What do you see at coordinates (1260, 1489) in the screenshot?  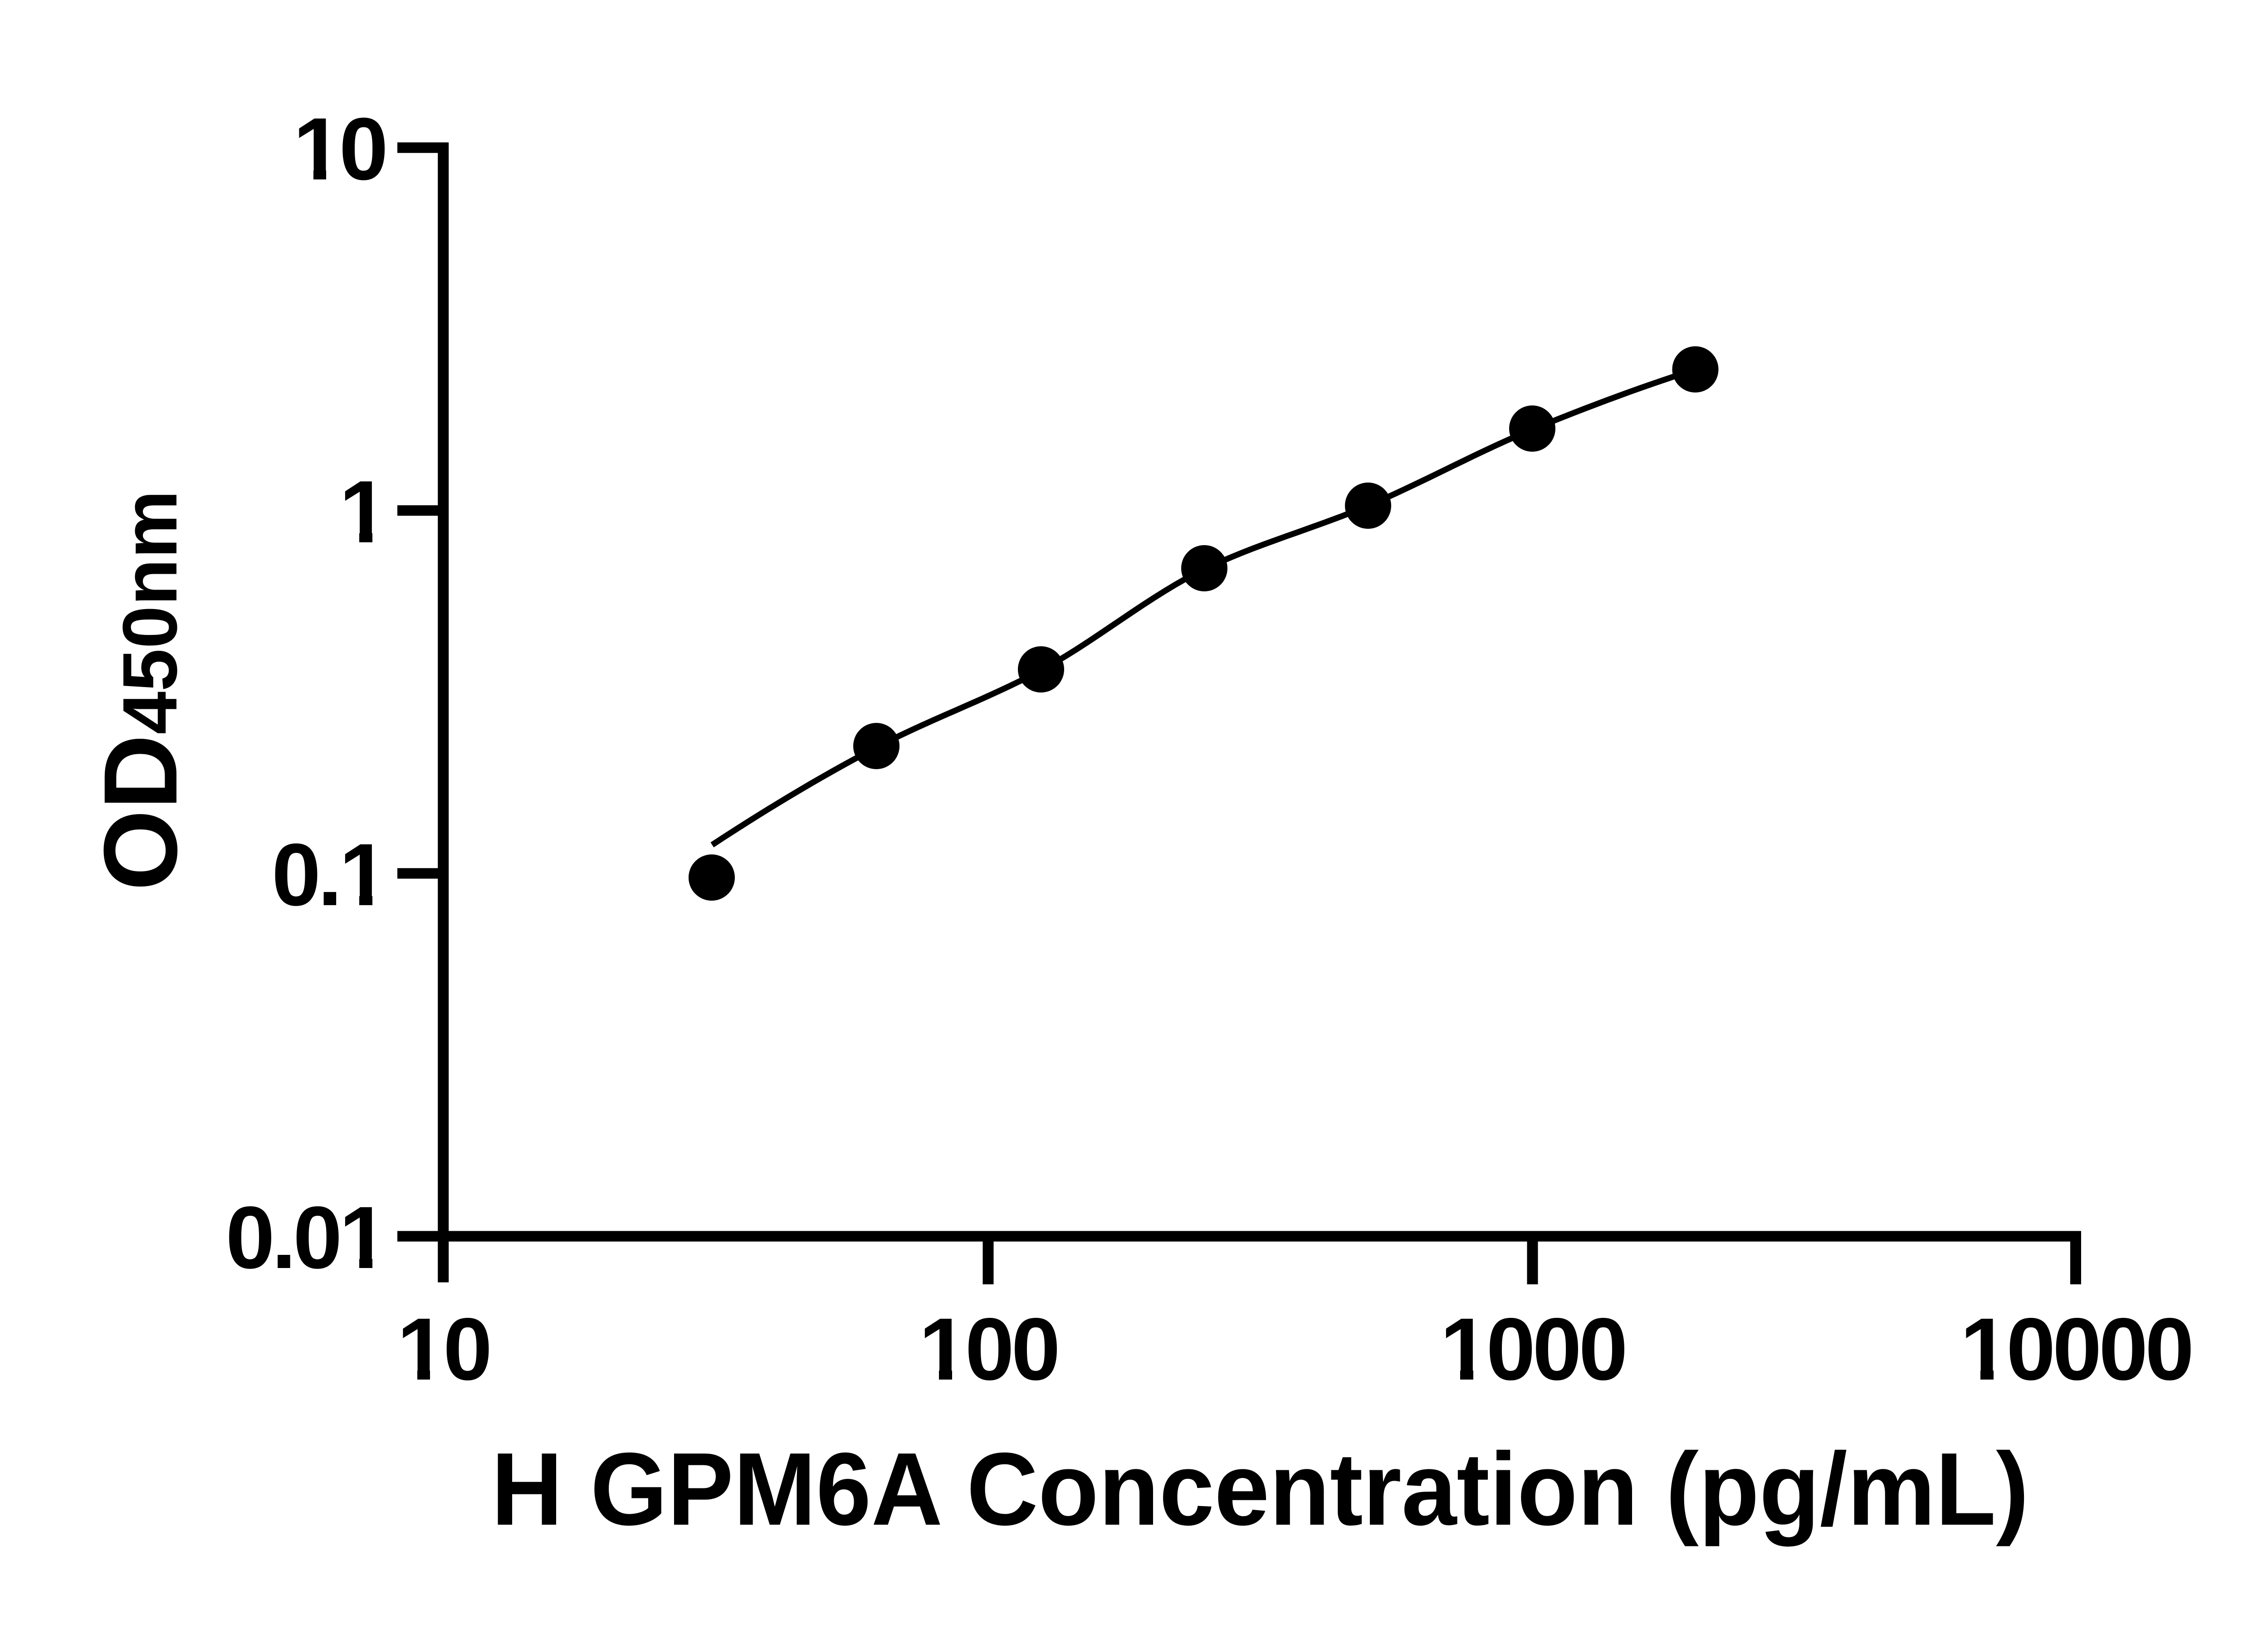 I see `svg-text: H GPM6A Concentration (pg/mL)` at bounding box center [1260, 1489].